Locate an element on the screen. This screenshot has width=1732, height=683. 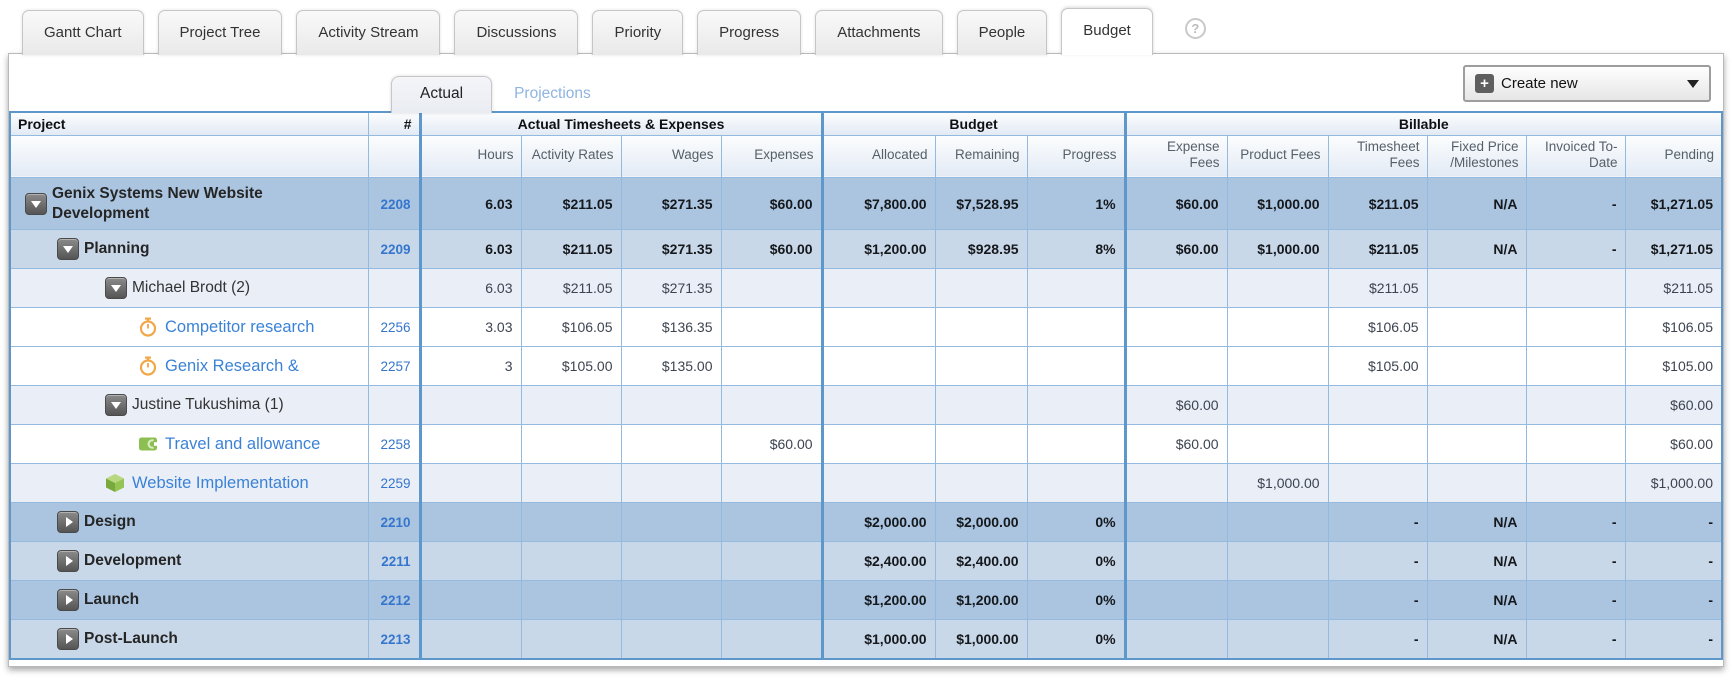
help-icon: ? is located at coordinates (1195, 28).